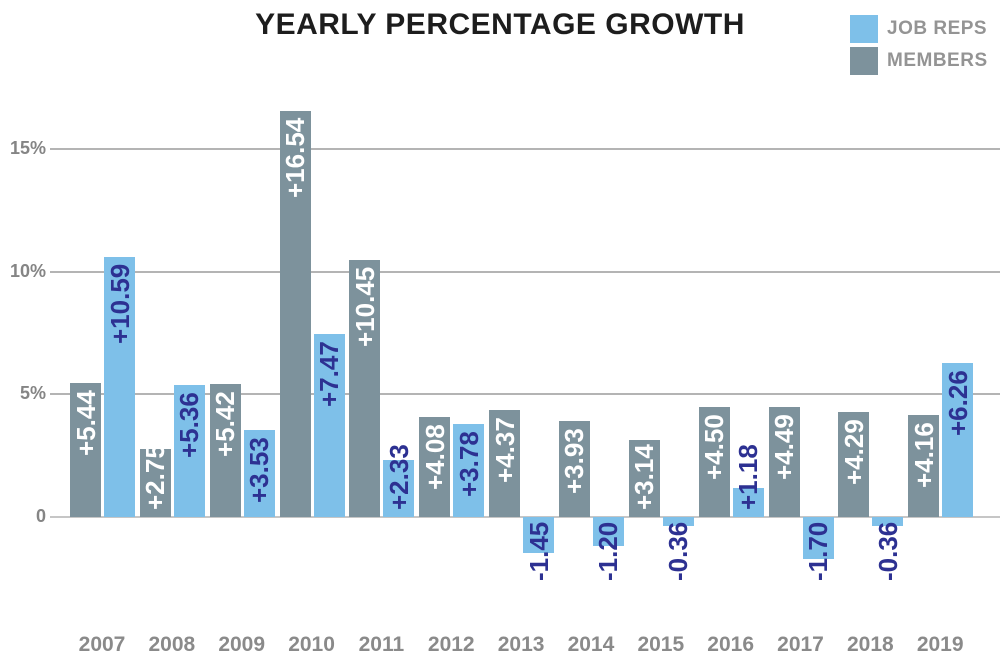 The height and width of the screenshot is (666, 1000). What do you see at coordinates (853, 451) in the screenshot?
I see `bar-label-members-2018: +4.29` at bounding box center [853, 451].